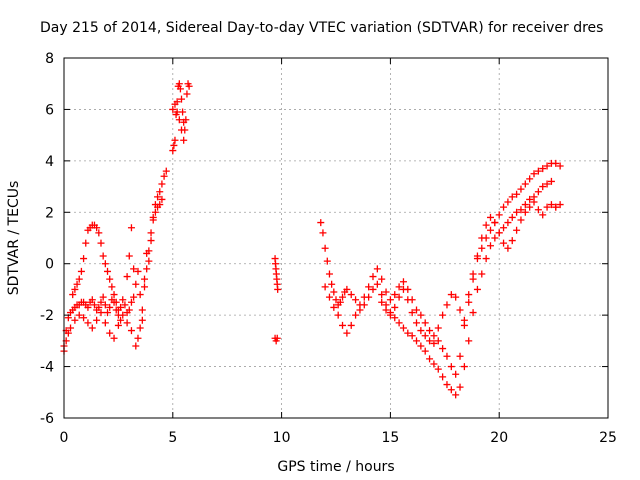 This screenshot has height=480, width=640. What do you see at coordinates (64, 438) in the screenshot?
I see `x-tick-label: 0` at bounding box center [64, 438].